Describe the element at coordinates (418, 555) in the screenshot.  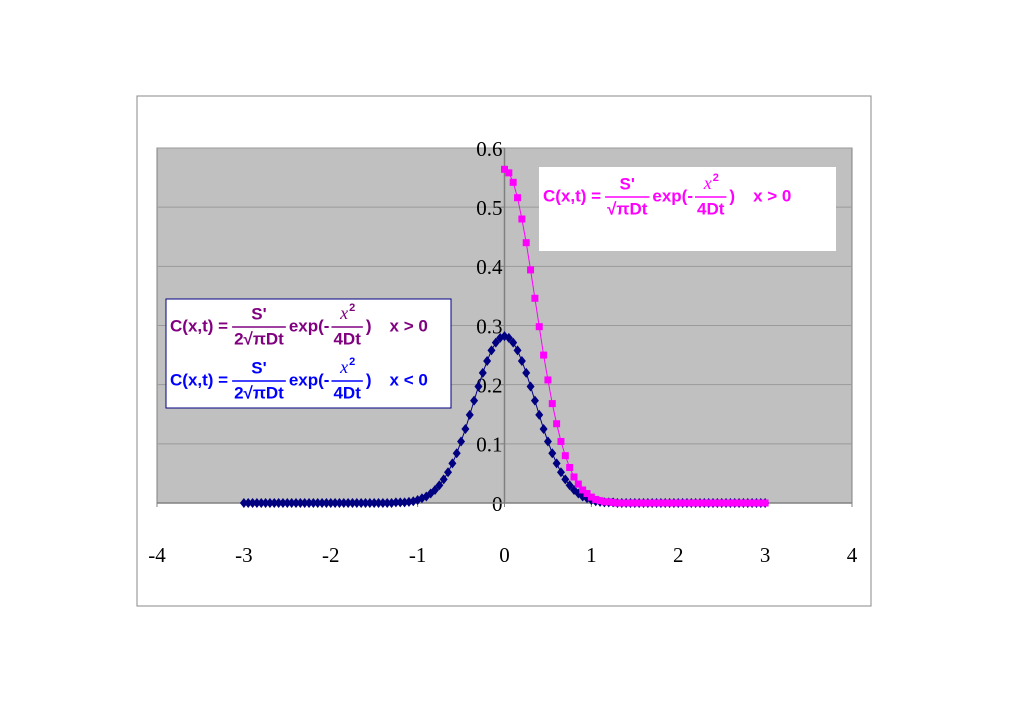
I see `x-tick-label: -1` at that location.